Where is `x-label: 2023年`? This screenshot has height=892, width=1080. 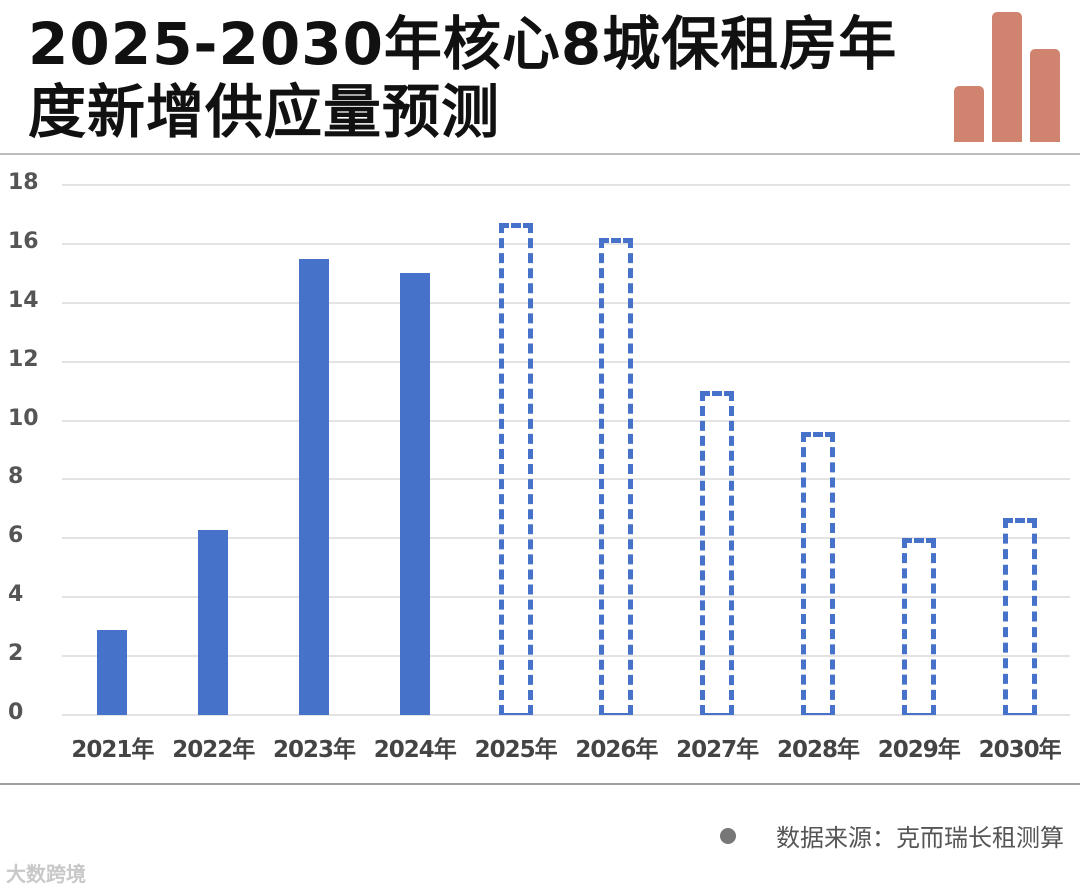 x-label: 2023年 is located at coordinates (314, 750).